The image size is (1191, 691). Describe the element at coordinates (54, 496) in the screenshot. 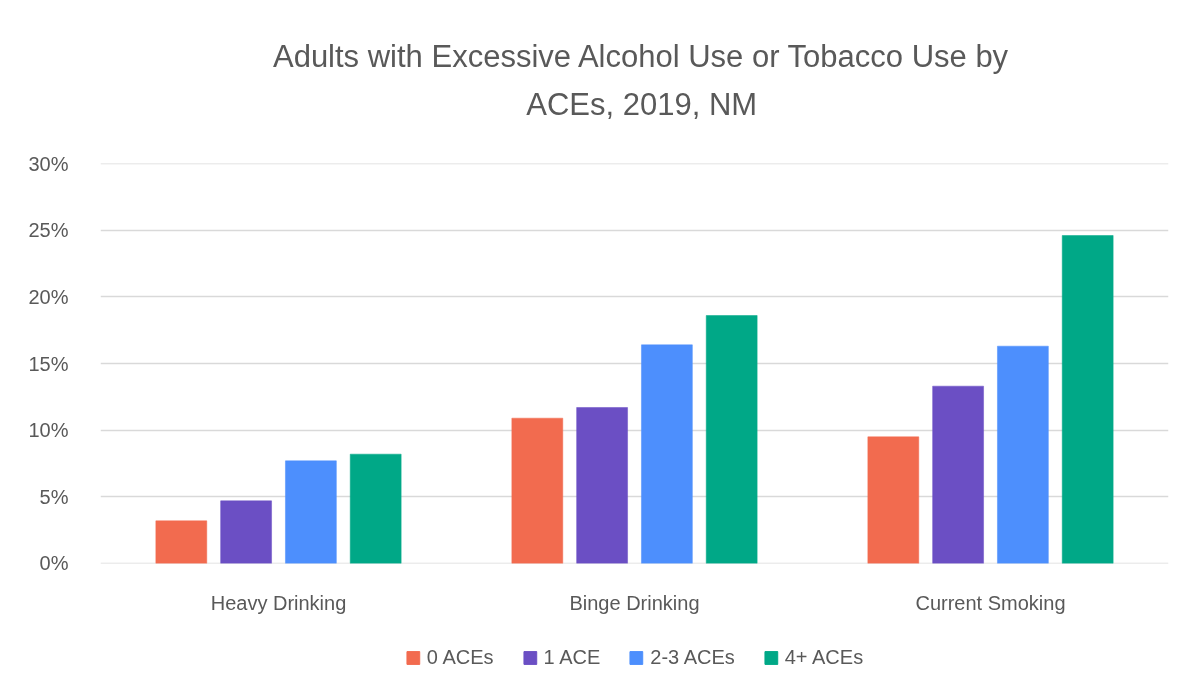

I see `y-tick-label: 5%` at that location.